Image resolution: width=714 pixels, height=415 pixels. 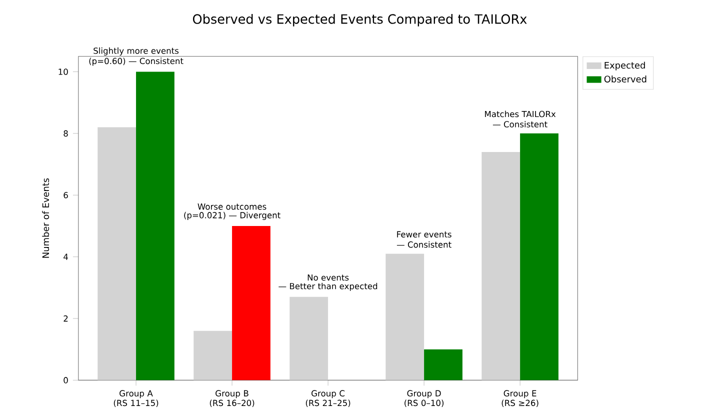 What do you see at coordinates (624, 66) in the screenshot?
I see `legend-label: Expected` at bounding box center [624, 66].